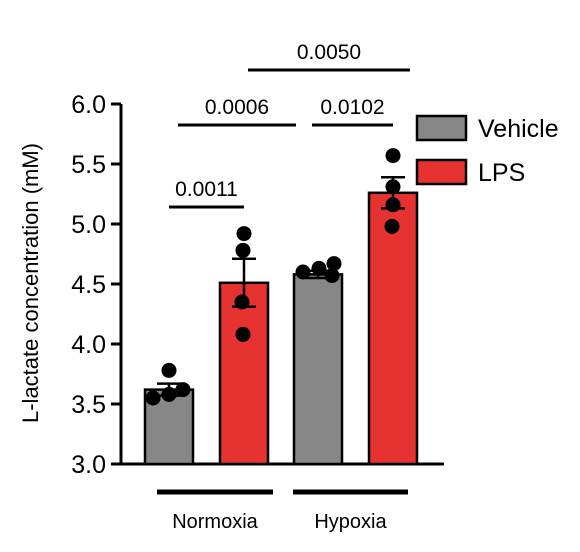 The width and height of the screenshot is (580, 552). I want to click on legend: Vehicle LPS, so click(488, 151).